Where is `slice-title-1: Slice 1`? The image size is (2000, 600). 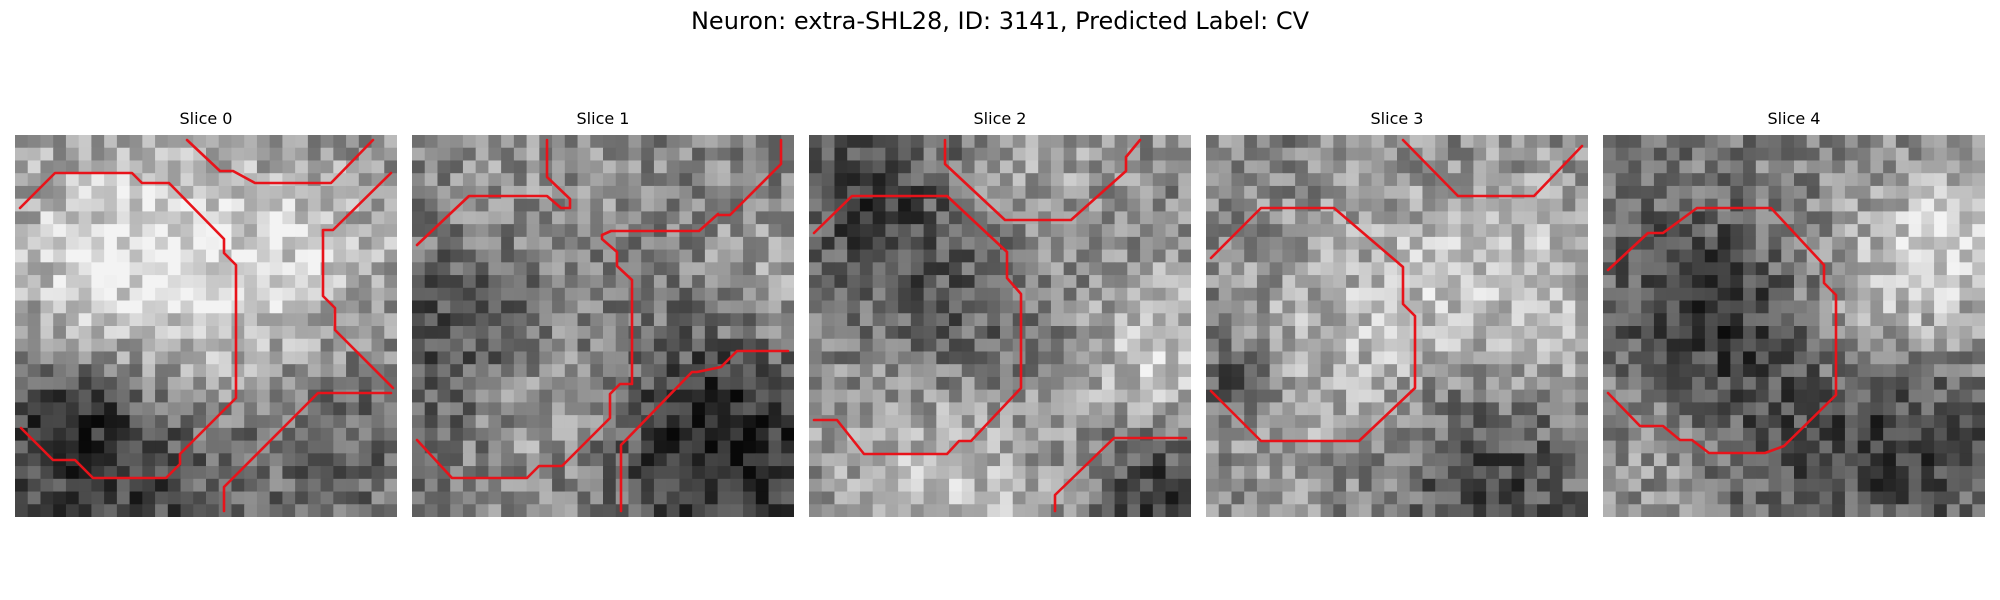 slice-title-1: Slice 1 is located at coordinates (603, 118).